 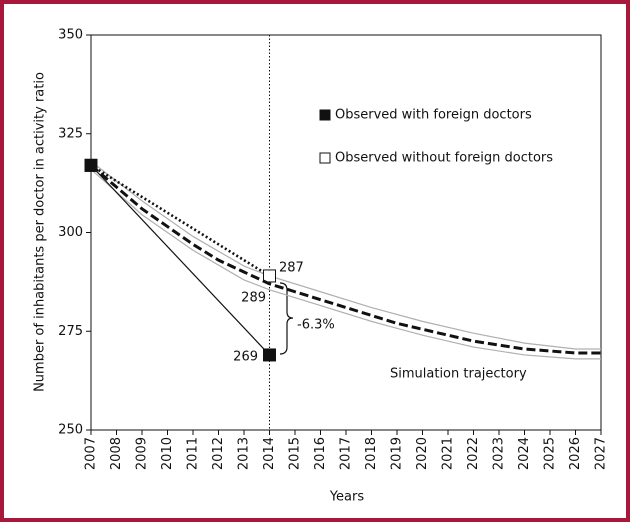 I want to click on x-tick-label: 2009, so click(x=142, y=453).